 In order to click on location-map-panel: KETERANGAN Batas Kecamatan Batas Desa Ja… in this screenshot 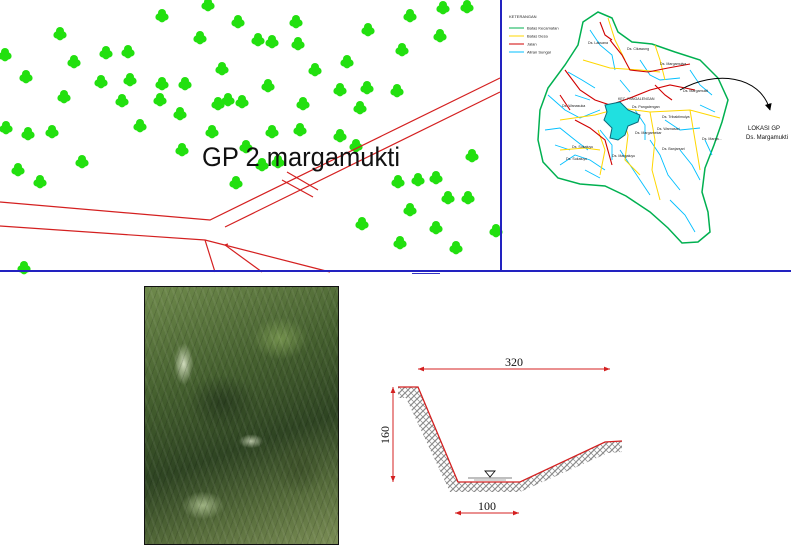, I will do `click(648, 127)`.